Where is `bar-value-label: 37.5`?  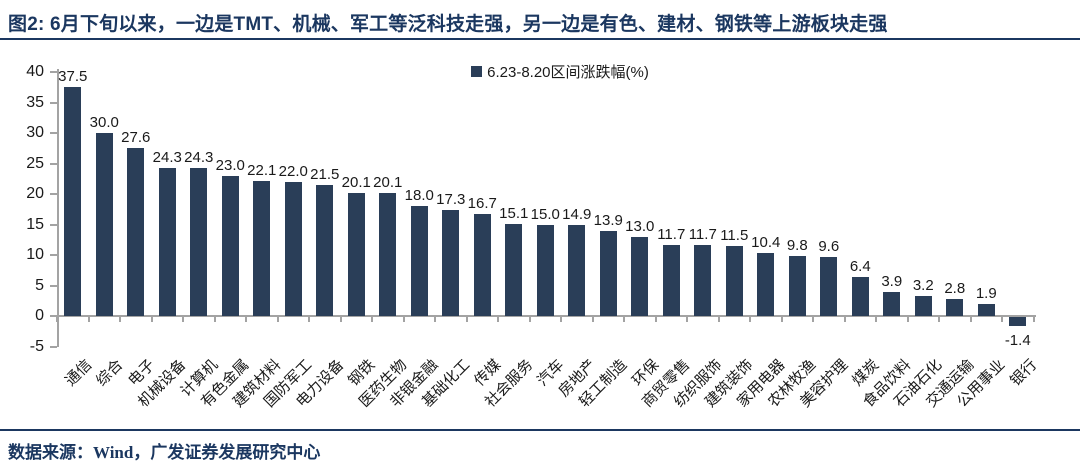 bar-value-label: 37.5 is located at coordinates (73, 77).